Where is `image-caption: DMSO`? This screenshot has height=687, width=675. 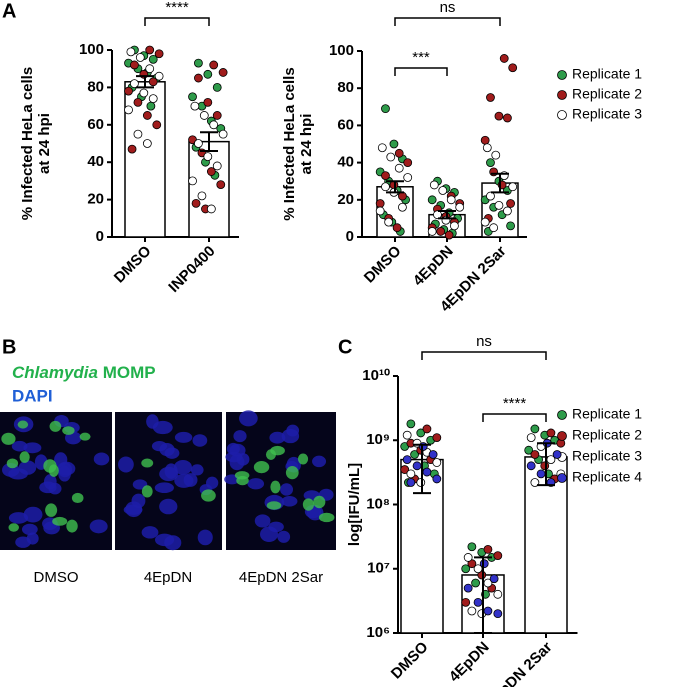
image-caption: DMSO is located at coordinates (56, 577).